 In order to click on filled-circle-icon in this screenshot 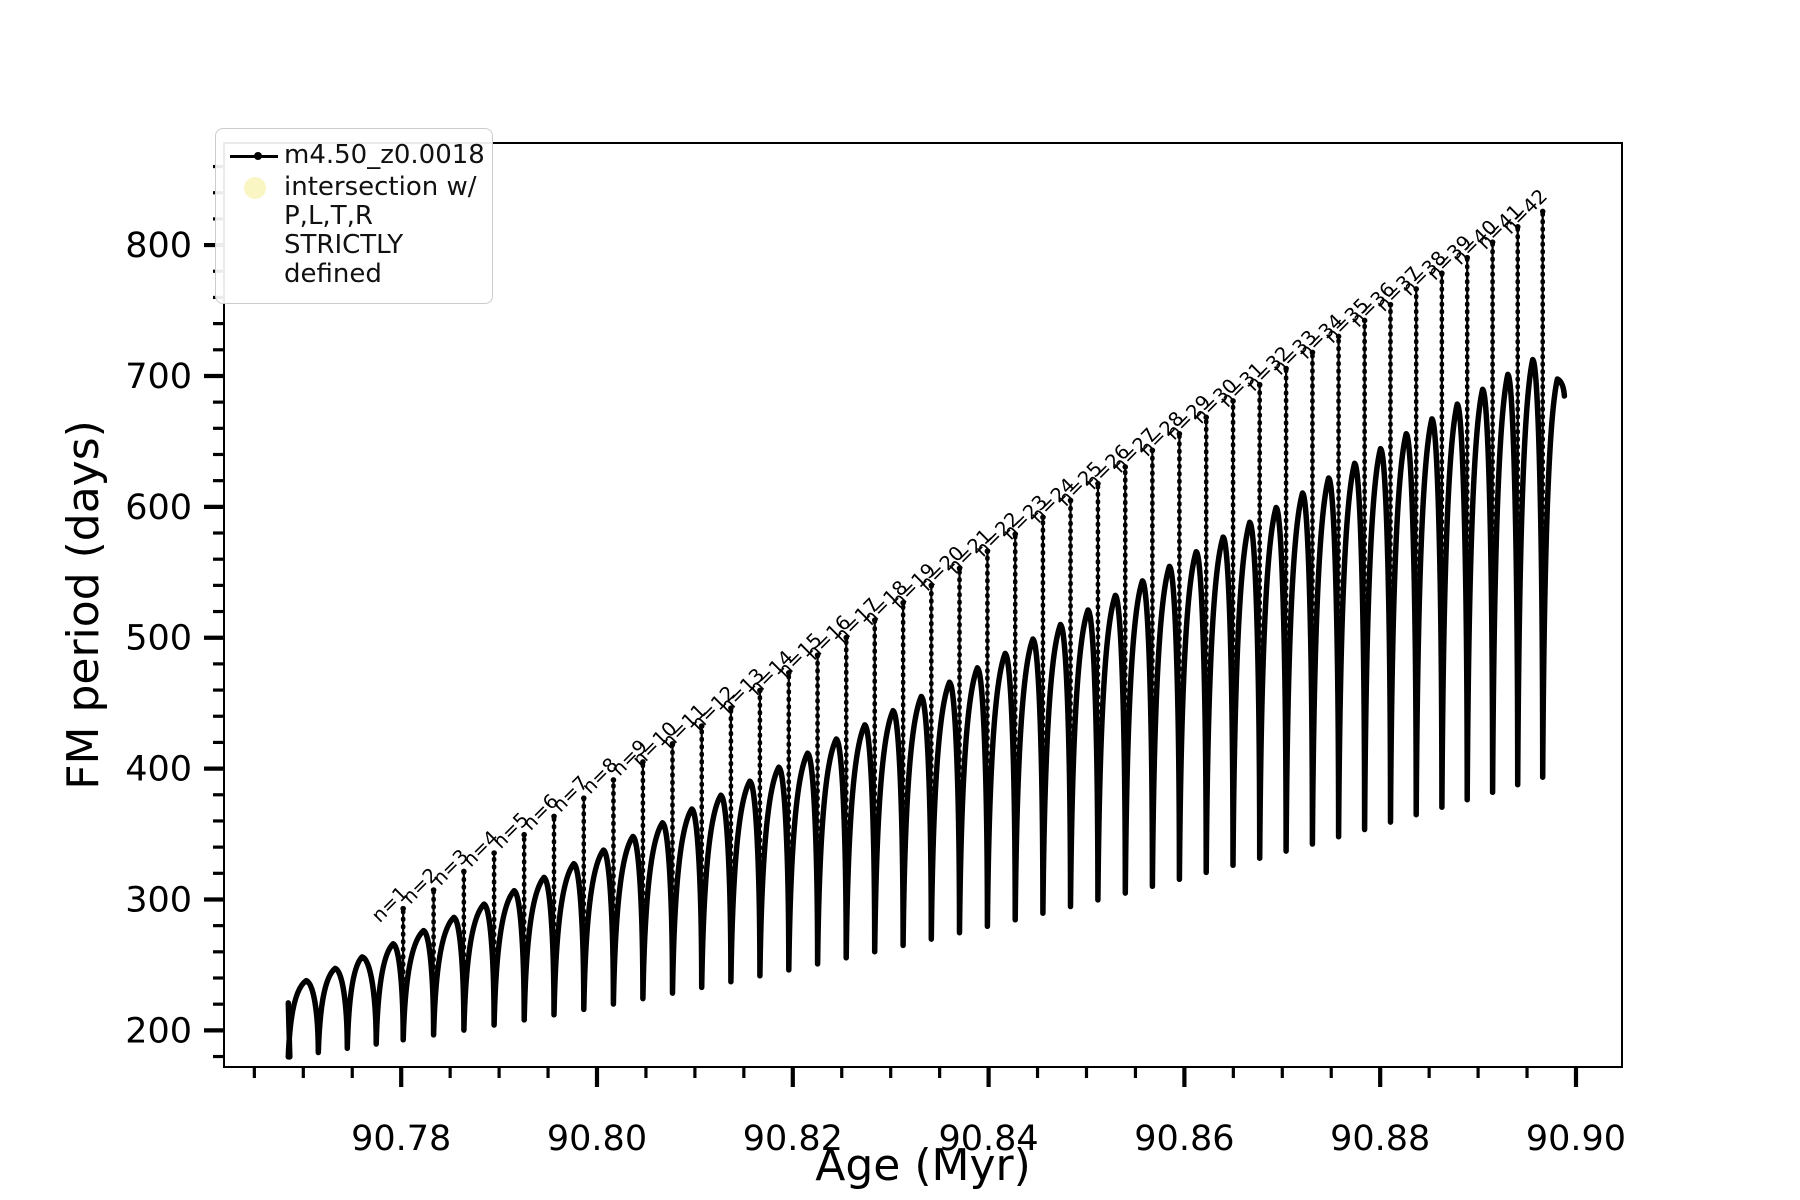, I will do `click(256, 188)`.